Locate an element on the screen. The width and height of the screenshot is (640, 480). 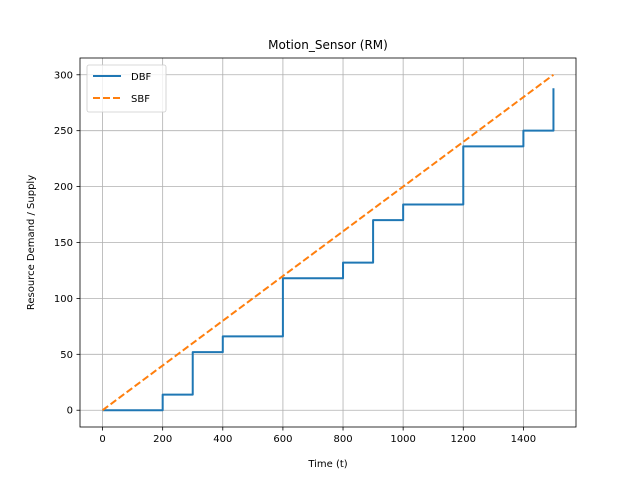
y-tick-label: 300 is located at coordinates (63, 75).